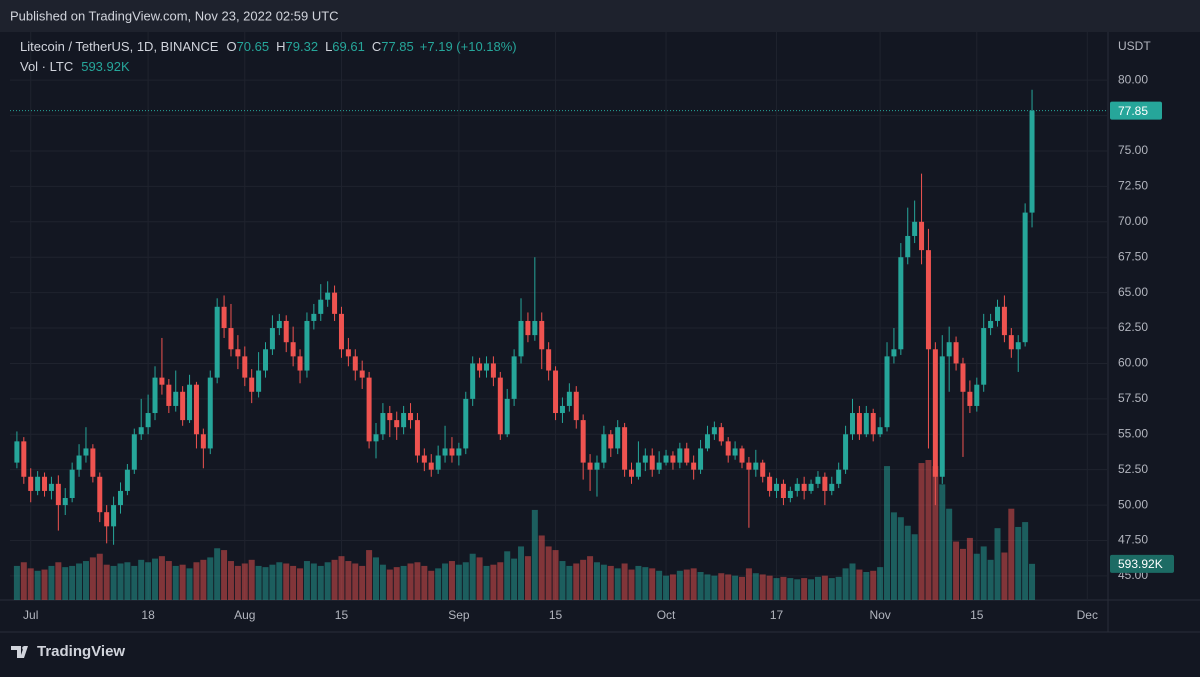  I want to click on last-price-tag, so click(1136, 110).